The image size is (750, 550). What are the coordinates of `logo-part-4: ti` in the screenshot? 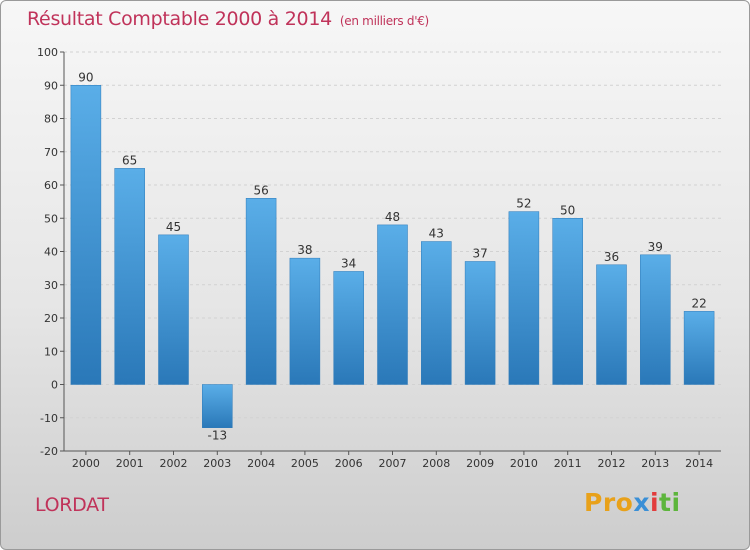 It's located at (670, 502).